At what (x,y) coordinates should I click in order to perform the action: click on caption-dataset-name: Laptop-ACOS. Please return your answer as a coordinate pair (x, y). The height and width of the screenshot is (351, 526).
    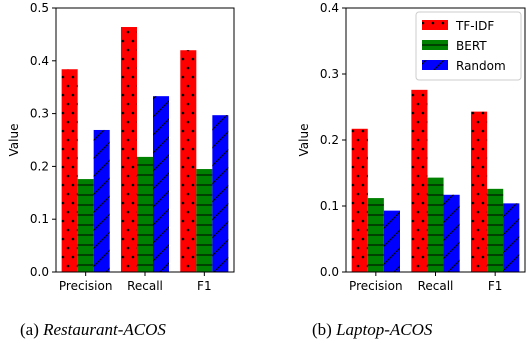
    Looking at the image, I should click on (384, 329).